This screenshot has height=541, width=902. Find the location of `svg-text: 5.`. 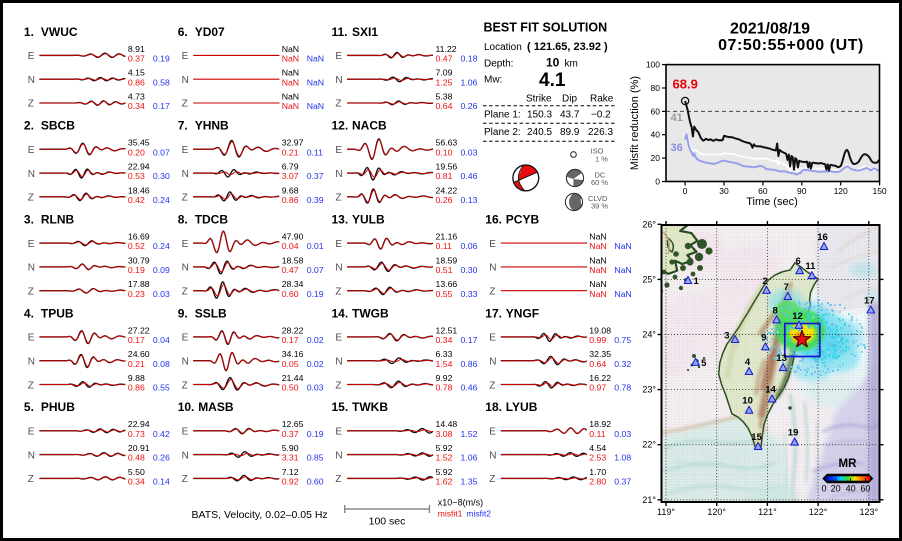

svg-text: 5. is located at coordinates (29, 407).